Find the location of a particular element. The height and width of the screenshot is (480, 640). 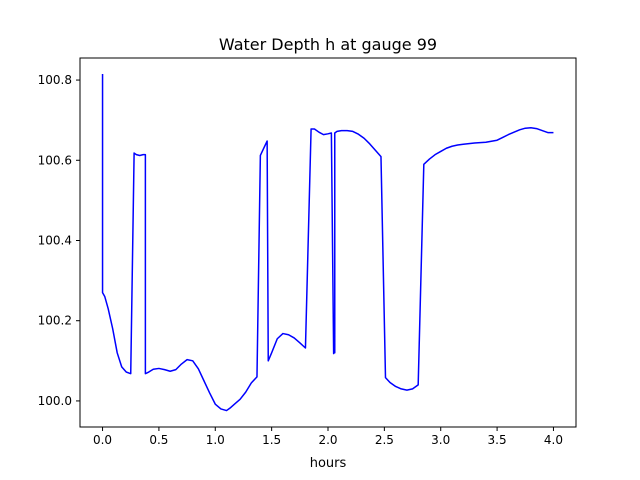

x-tick-label: 0.0 is located at coordinates (102, 440).